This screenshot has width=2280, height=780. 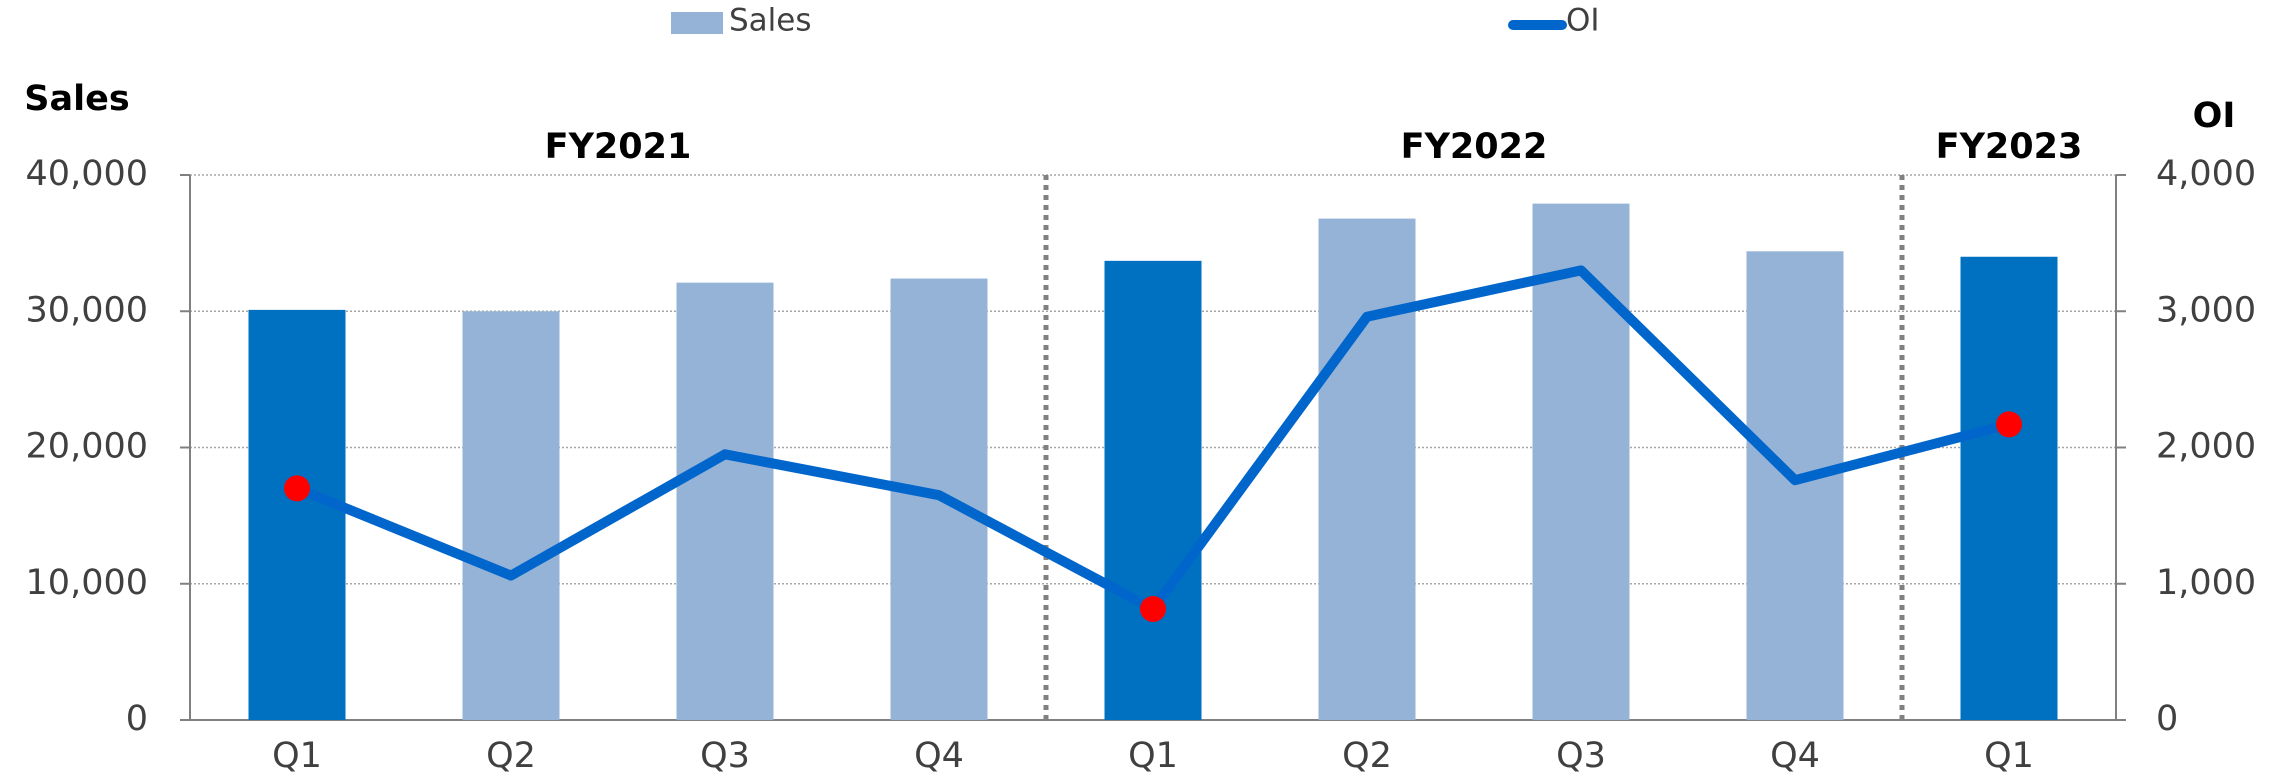 I want to click on y-tick-label: 40,000, so click(x=87, y=174).